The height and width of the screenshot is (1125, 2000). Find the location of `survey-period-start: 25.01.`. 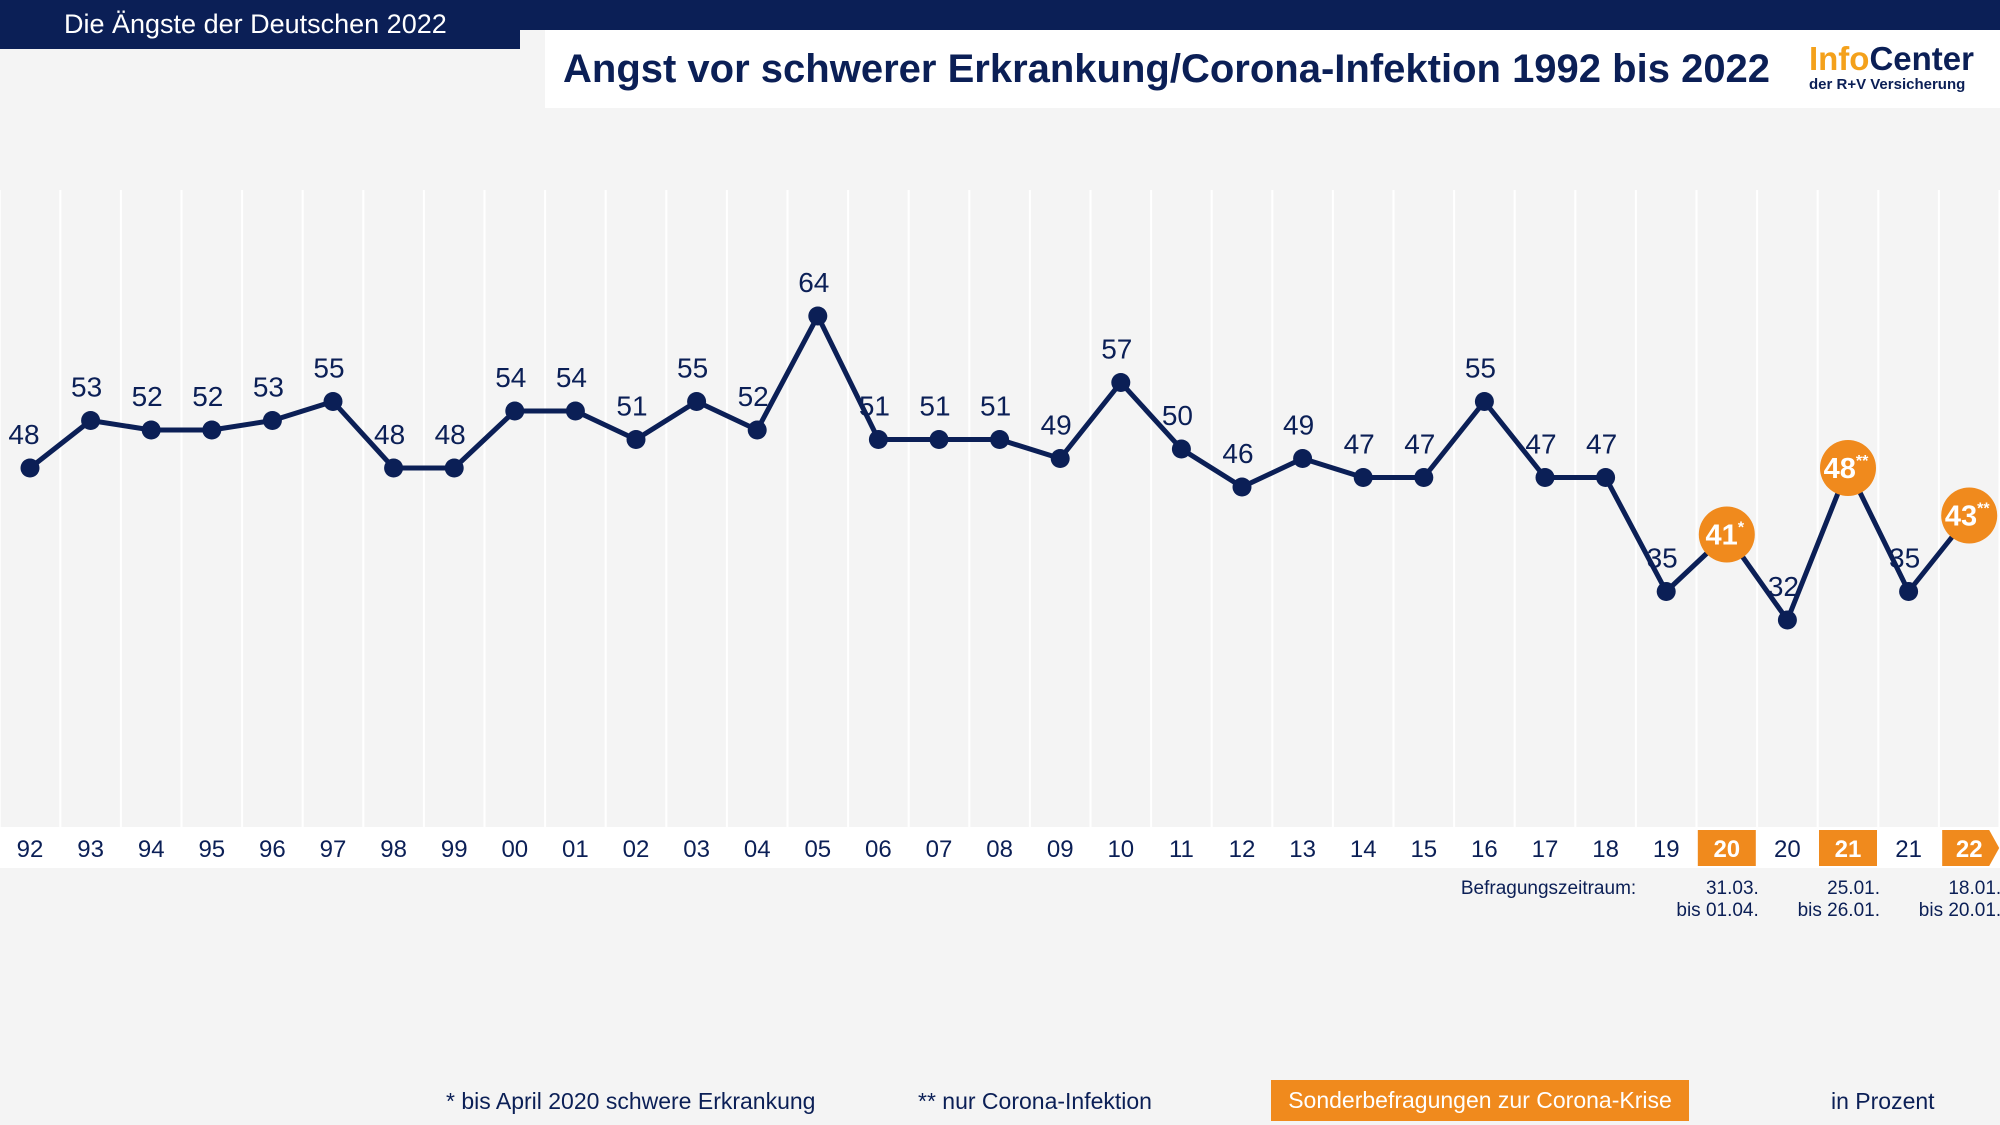

survey-period-start: 25.01. is located at coordinates (1853, 888).